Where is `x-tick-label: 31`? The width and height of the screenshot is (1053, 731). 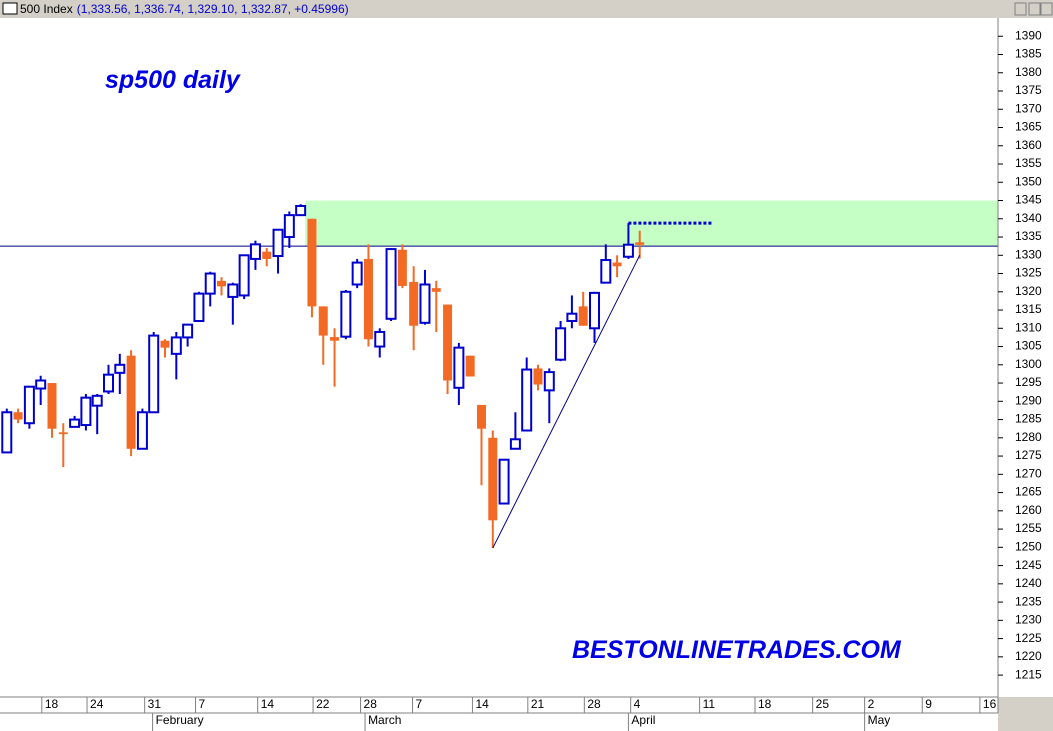
x-tick-label: 31 is located at coordinates (155, 704).